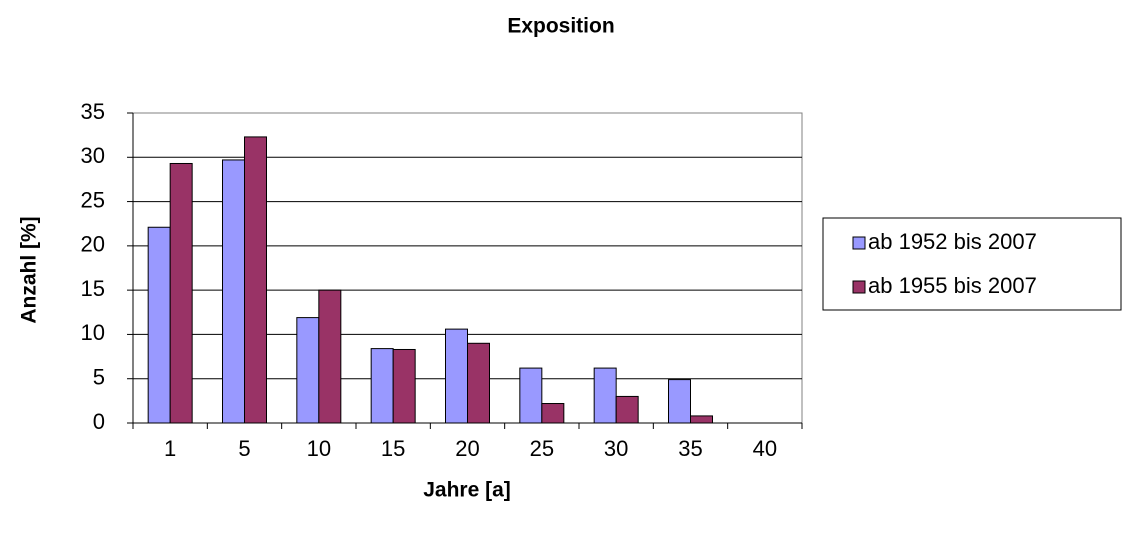 Image resolution: width=1123 pixels, height=534 pixels. What do you see at coordinates (244, 448) in the screenshot?
I see `x-tick-label: 5` at bounding box center [244, 448].